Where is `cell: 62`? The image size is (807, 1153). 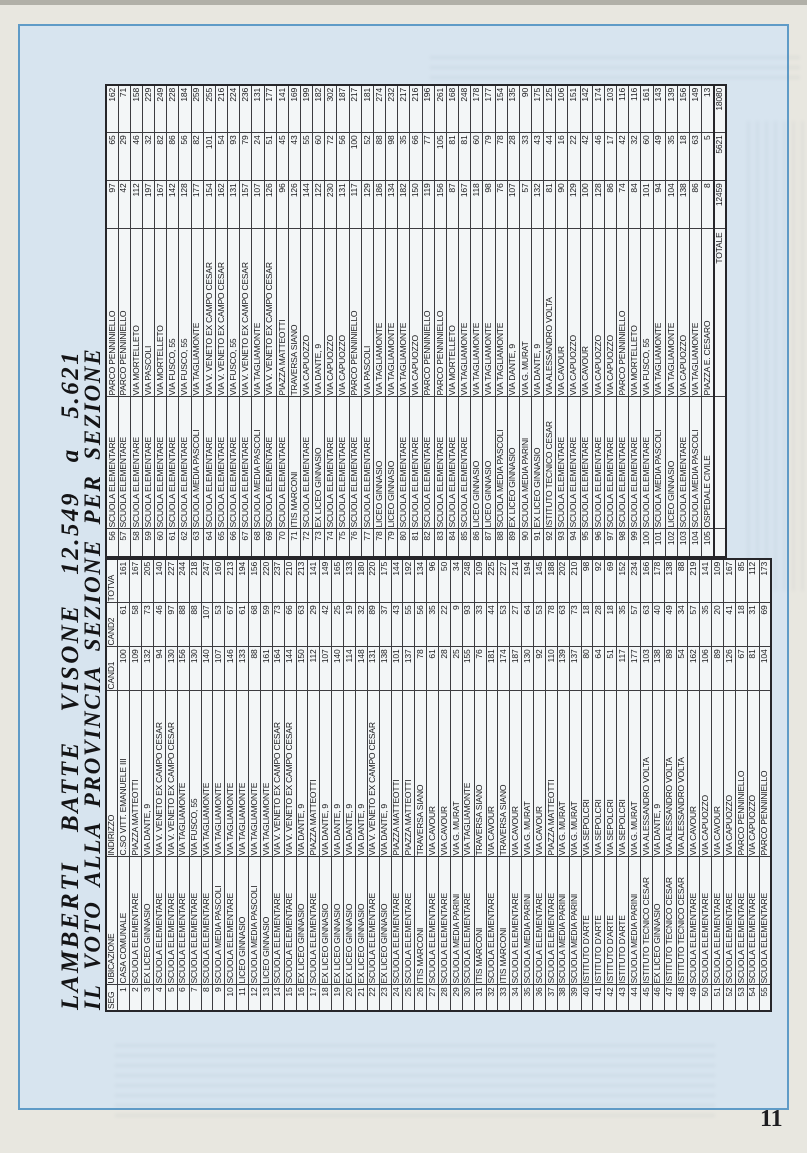 cell: 62 is located at coordinates (185, 543).